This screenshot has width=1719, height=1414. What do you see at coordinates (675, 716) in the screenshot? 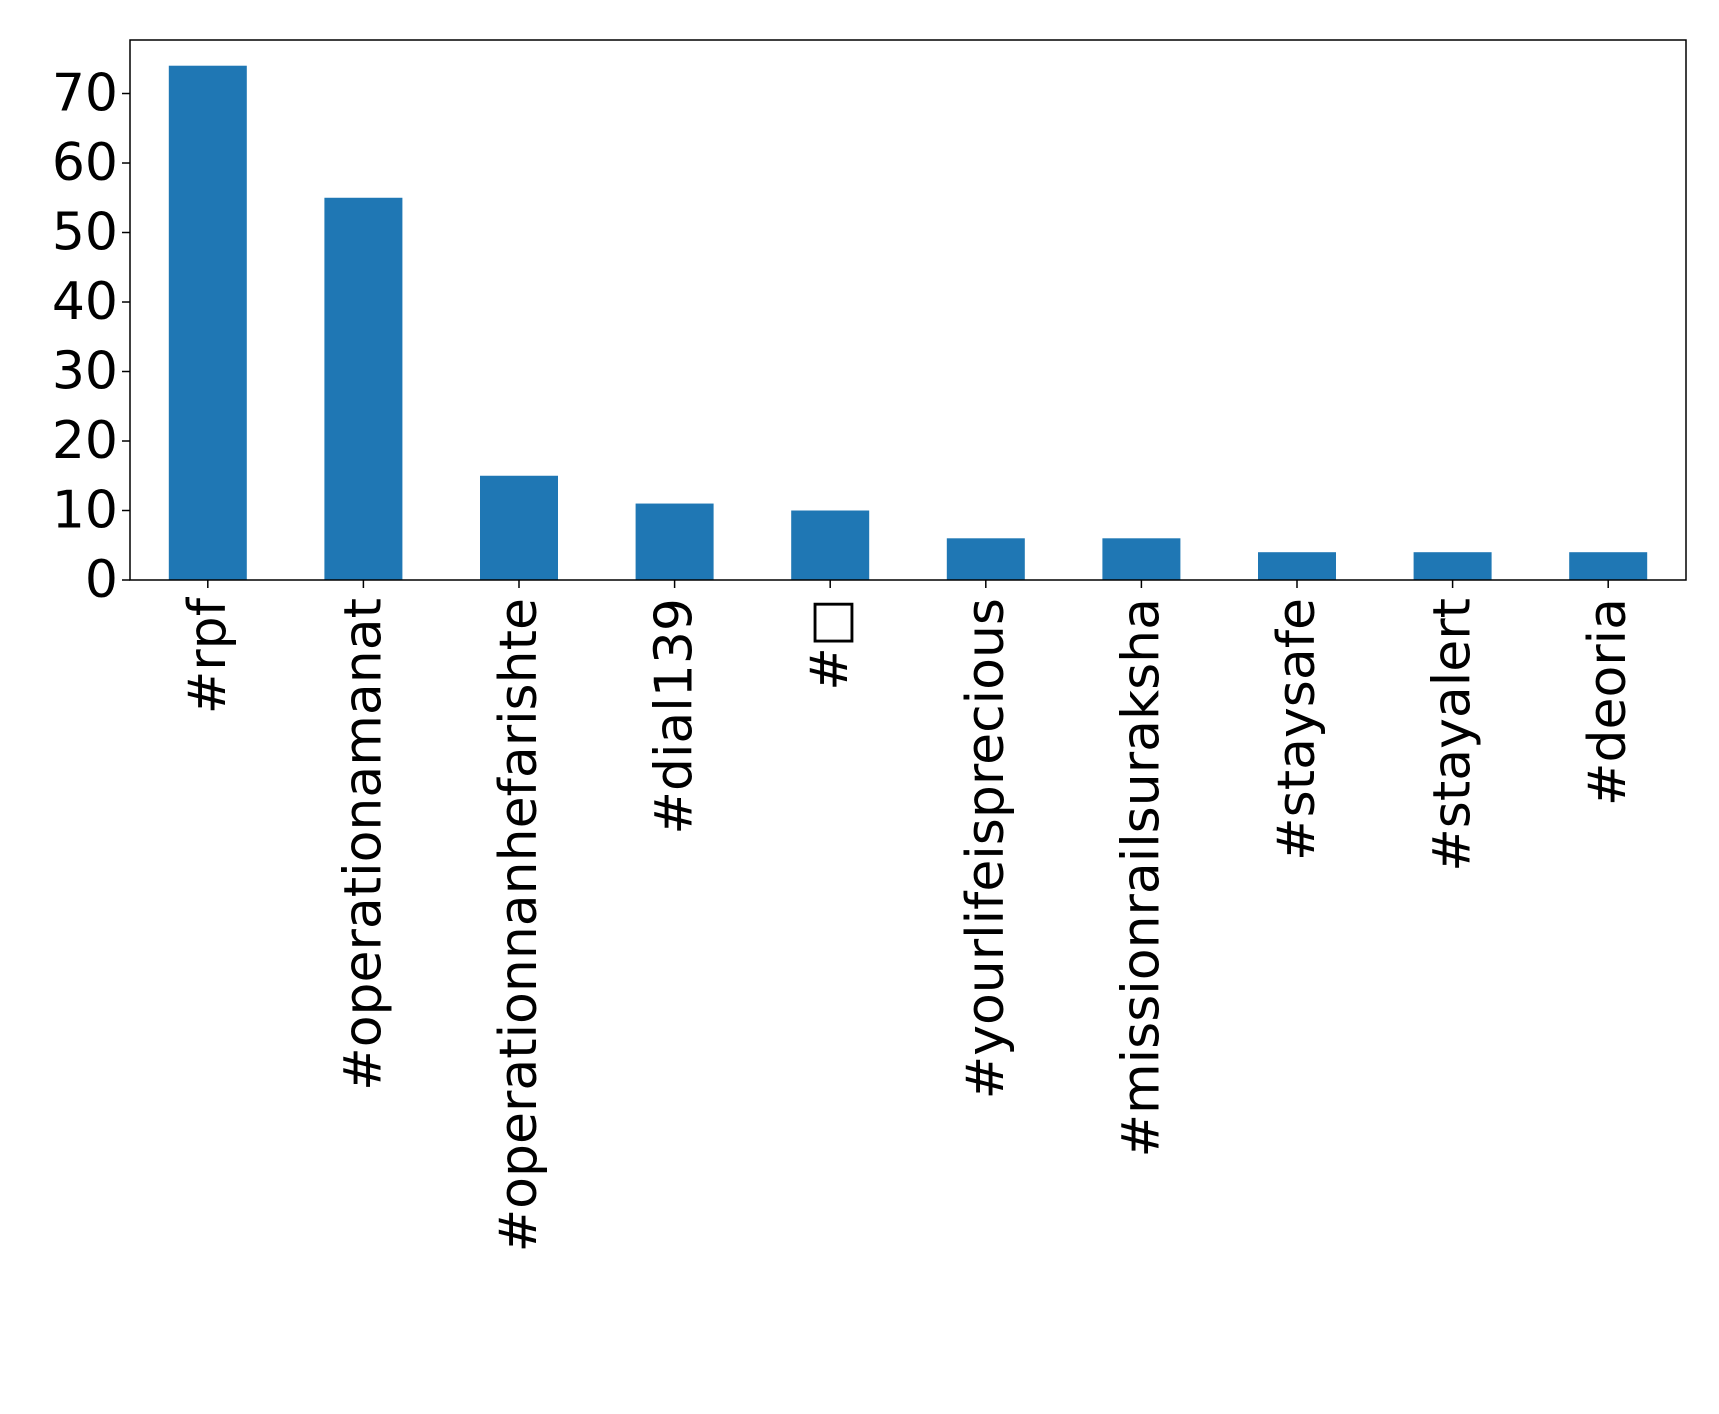
I see `x-tick-label-3: #dial139` at bounding box center [675, 716].